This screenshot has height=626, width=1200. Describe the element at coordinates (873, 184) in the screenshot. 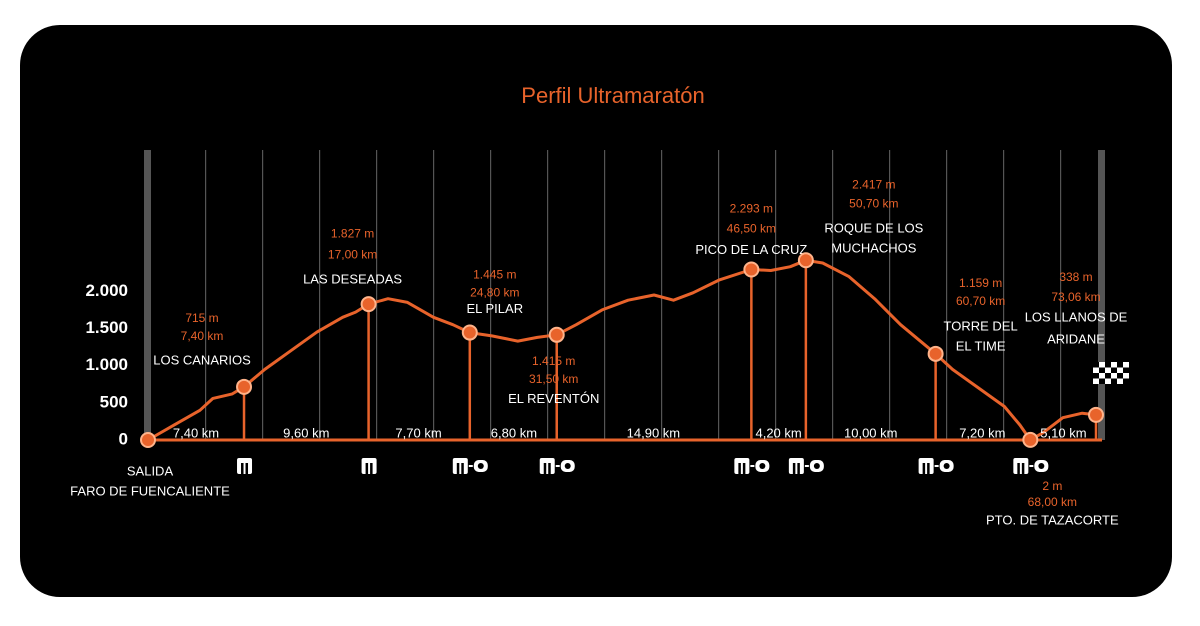

I see `waypoint-elevation-label: 2.417 m` at that location.